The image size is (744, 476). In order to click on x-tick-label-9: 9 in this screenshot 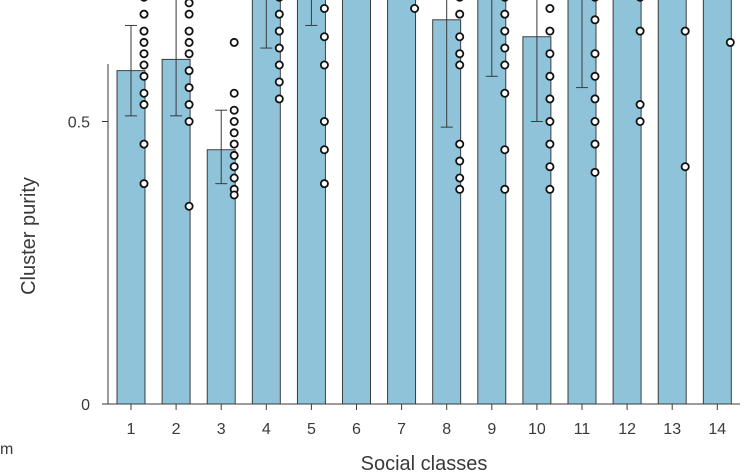, I will do `click(491, 429)`.